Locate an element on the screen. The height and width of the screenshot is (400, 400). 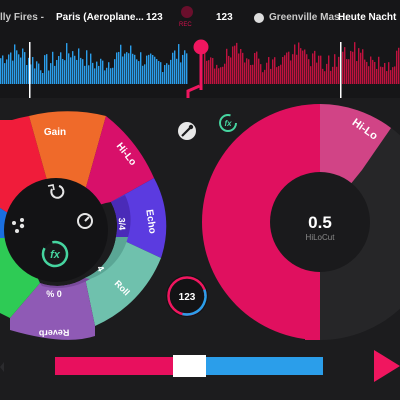
reverb-amount-value: % 0 is located at coordinates (54, 294).